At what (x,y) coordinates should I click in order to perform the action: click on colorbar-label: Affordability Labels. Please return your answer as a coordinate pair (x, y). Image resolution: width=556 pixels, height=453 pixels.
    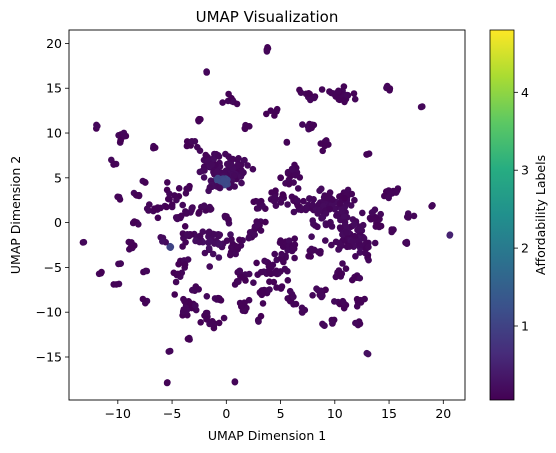
    Looking at the image, I should click on (540, 215).